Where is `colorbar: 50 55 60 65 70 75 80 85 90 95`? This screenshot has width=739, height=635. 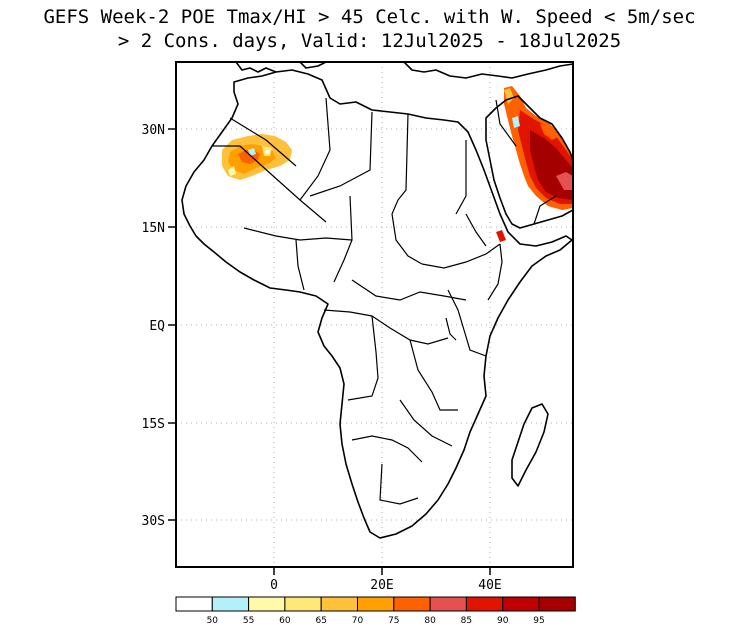
colorbar: 50 55 60 65 70 75 80 85 90 95 is located at coordinates (375, 611).